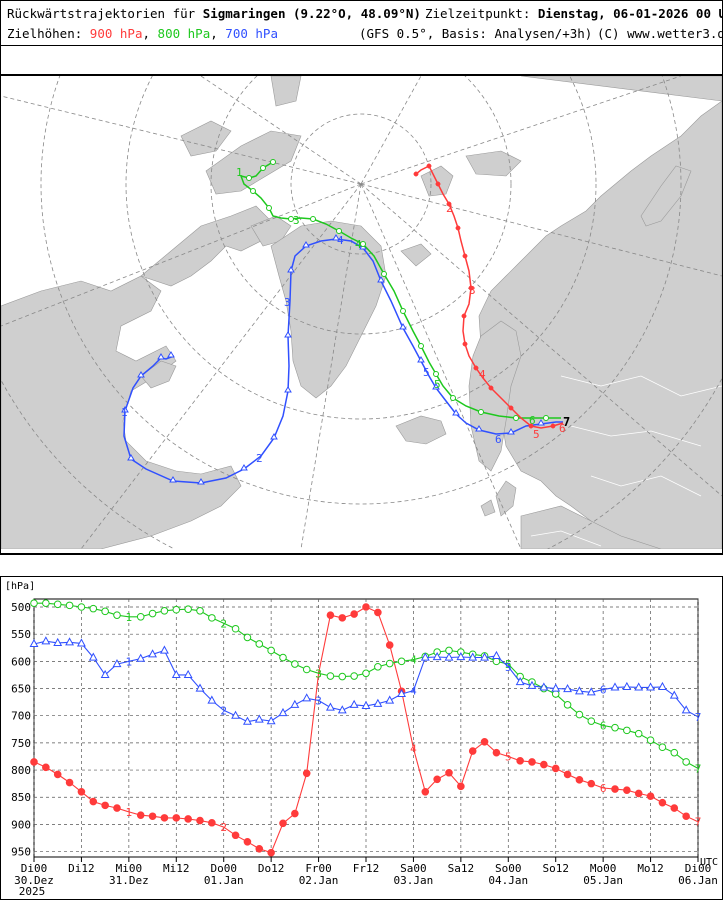 The image size is (723, 903). Describe the element at coordinates (603, 868) in the screenshot. I see `x-tick-label: Mo00` at that location.